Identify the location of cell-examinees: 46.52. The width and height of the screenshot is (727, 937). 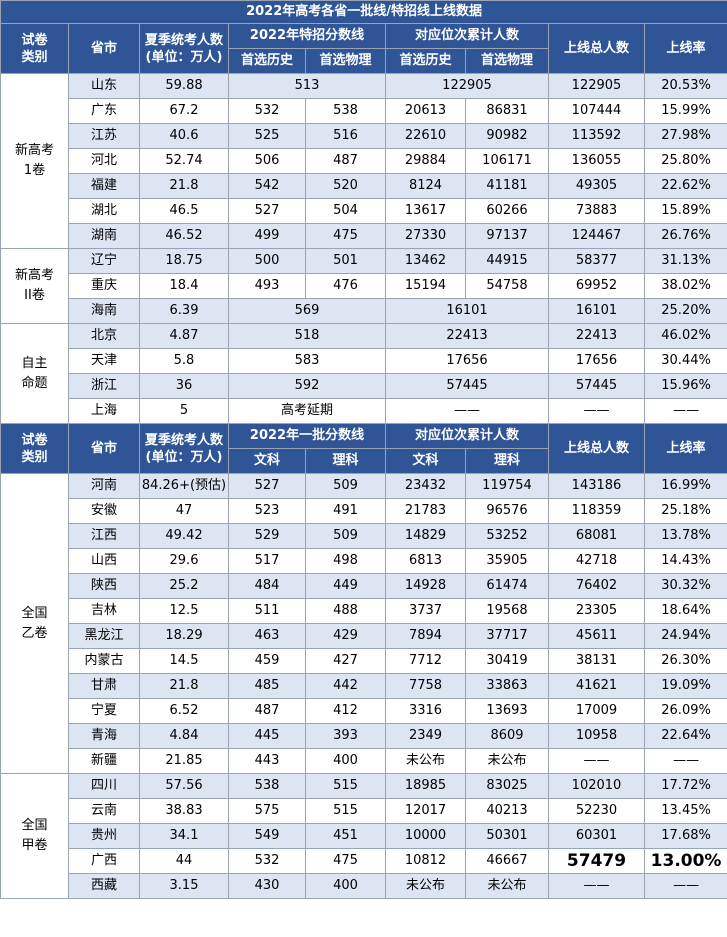
(184, 236).